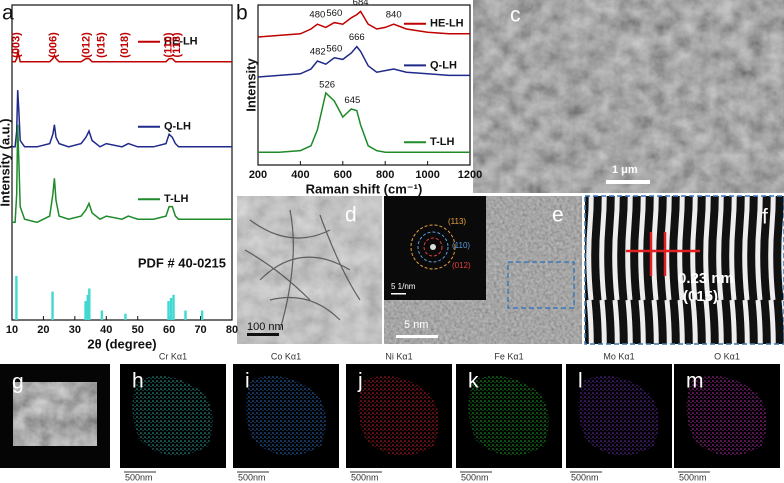  I want to click on panel-label: f, so click(765, 217).